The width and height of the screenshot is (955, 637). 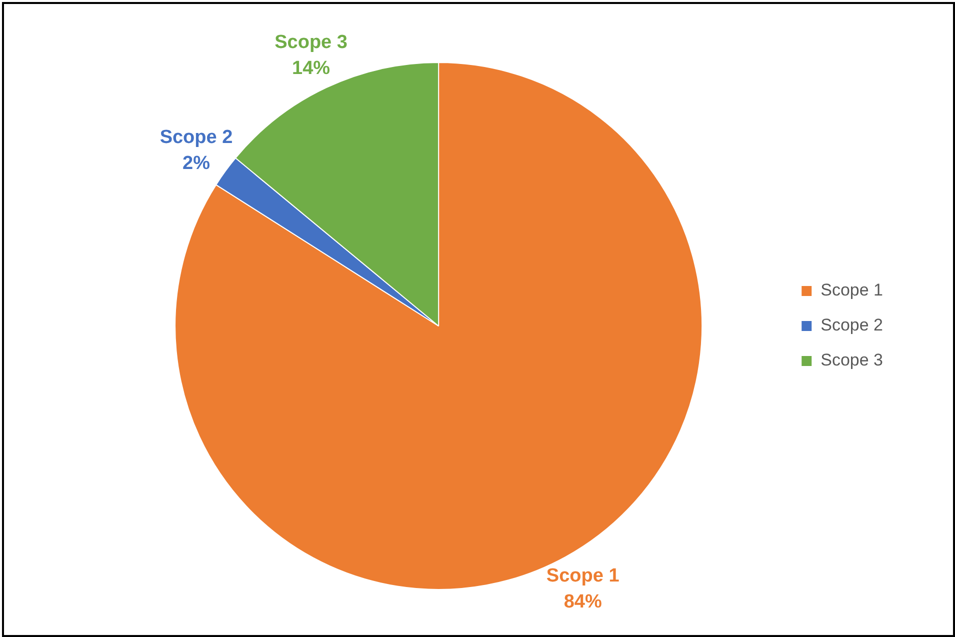 What do you see at coordinates (311, 43) in the screenshot?
I see `slice-label: Scope 3` at bounding box center [311, 43].